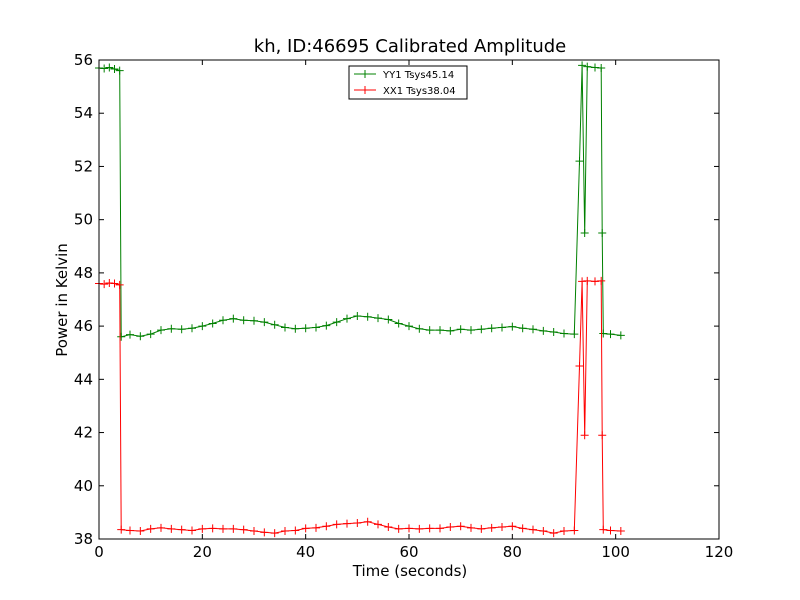 The width and height of the screenshot is (800, 600). What do you see at coordinates (83, 60) in the screenshot?
I see `y-tick-label: 56` at bounding box center [83, 60].